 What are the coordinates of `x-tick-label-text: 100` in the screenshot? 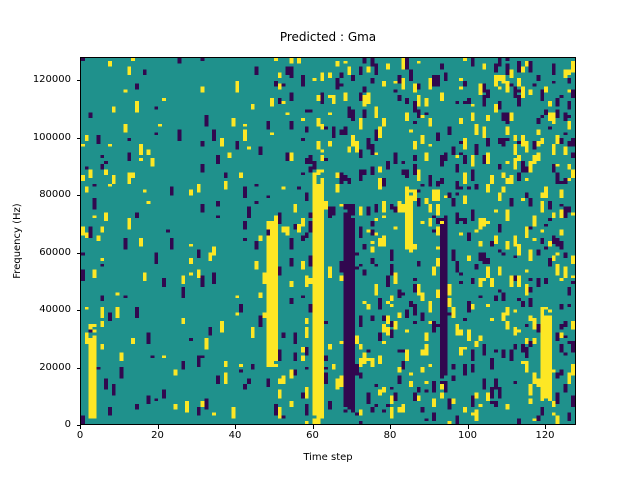 It's located at (467, 435).